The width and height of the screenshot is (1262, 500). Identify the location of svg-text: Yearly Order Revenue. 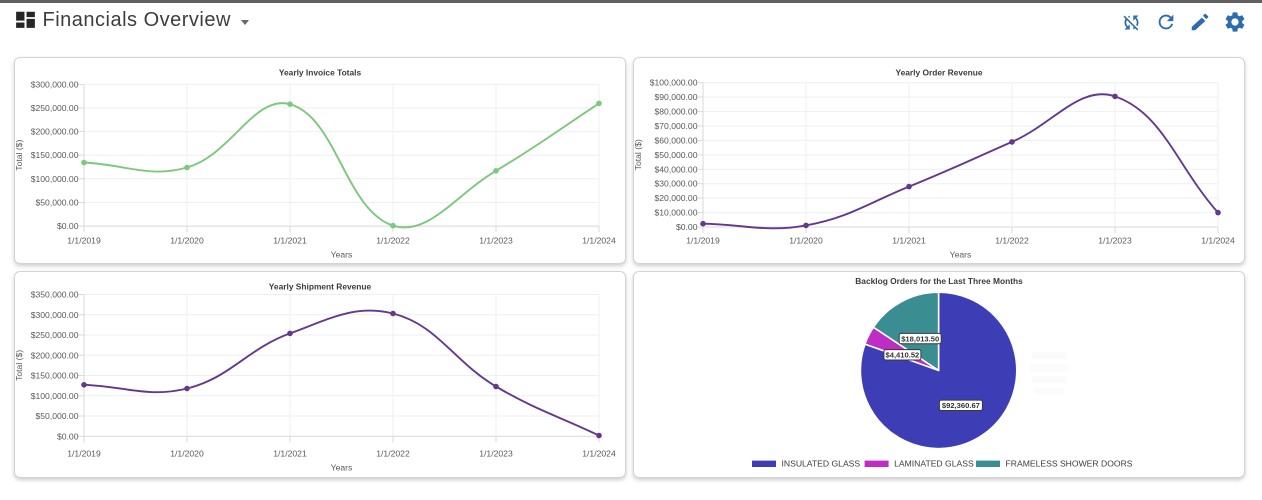
(938, 73).